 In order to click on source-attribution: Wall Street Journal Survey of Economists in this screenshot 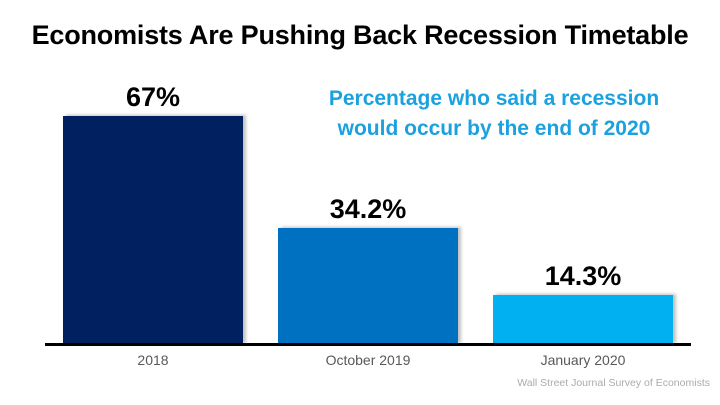, I will do `click(613, 383)`.